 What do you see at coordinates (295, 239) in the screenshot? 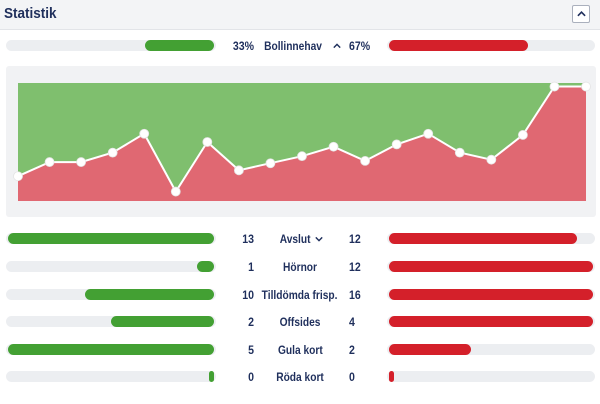
I see `shots-label: Avslut` at bounding box center [295, 239].